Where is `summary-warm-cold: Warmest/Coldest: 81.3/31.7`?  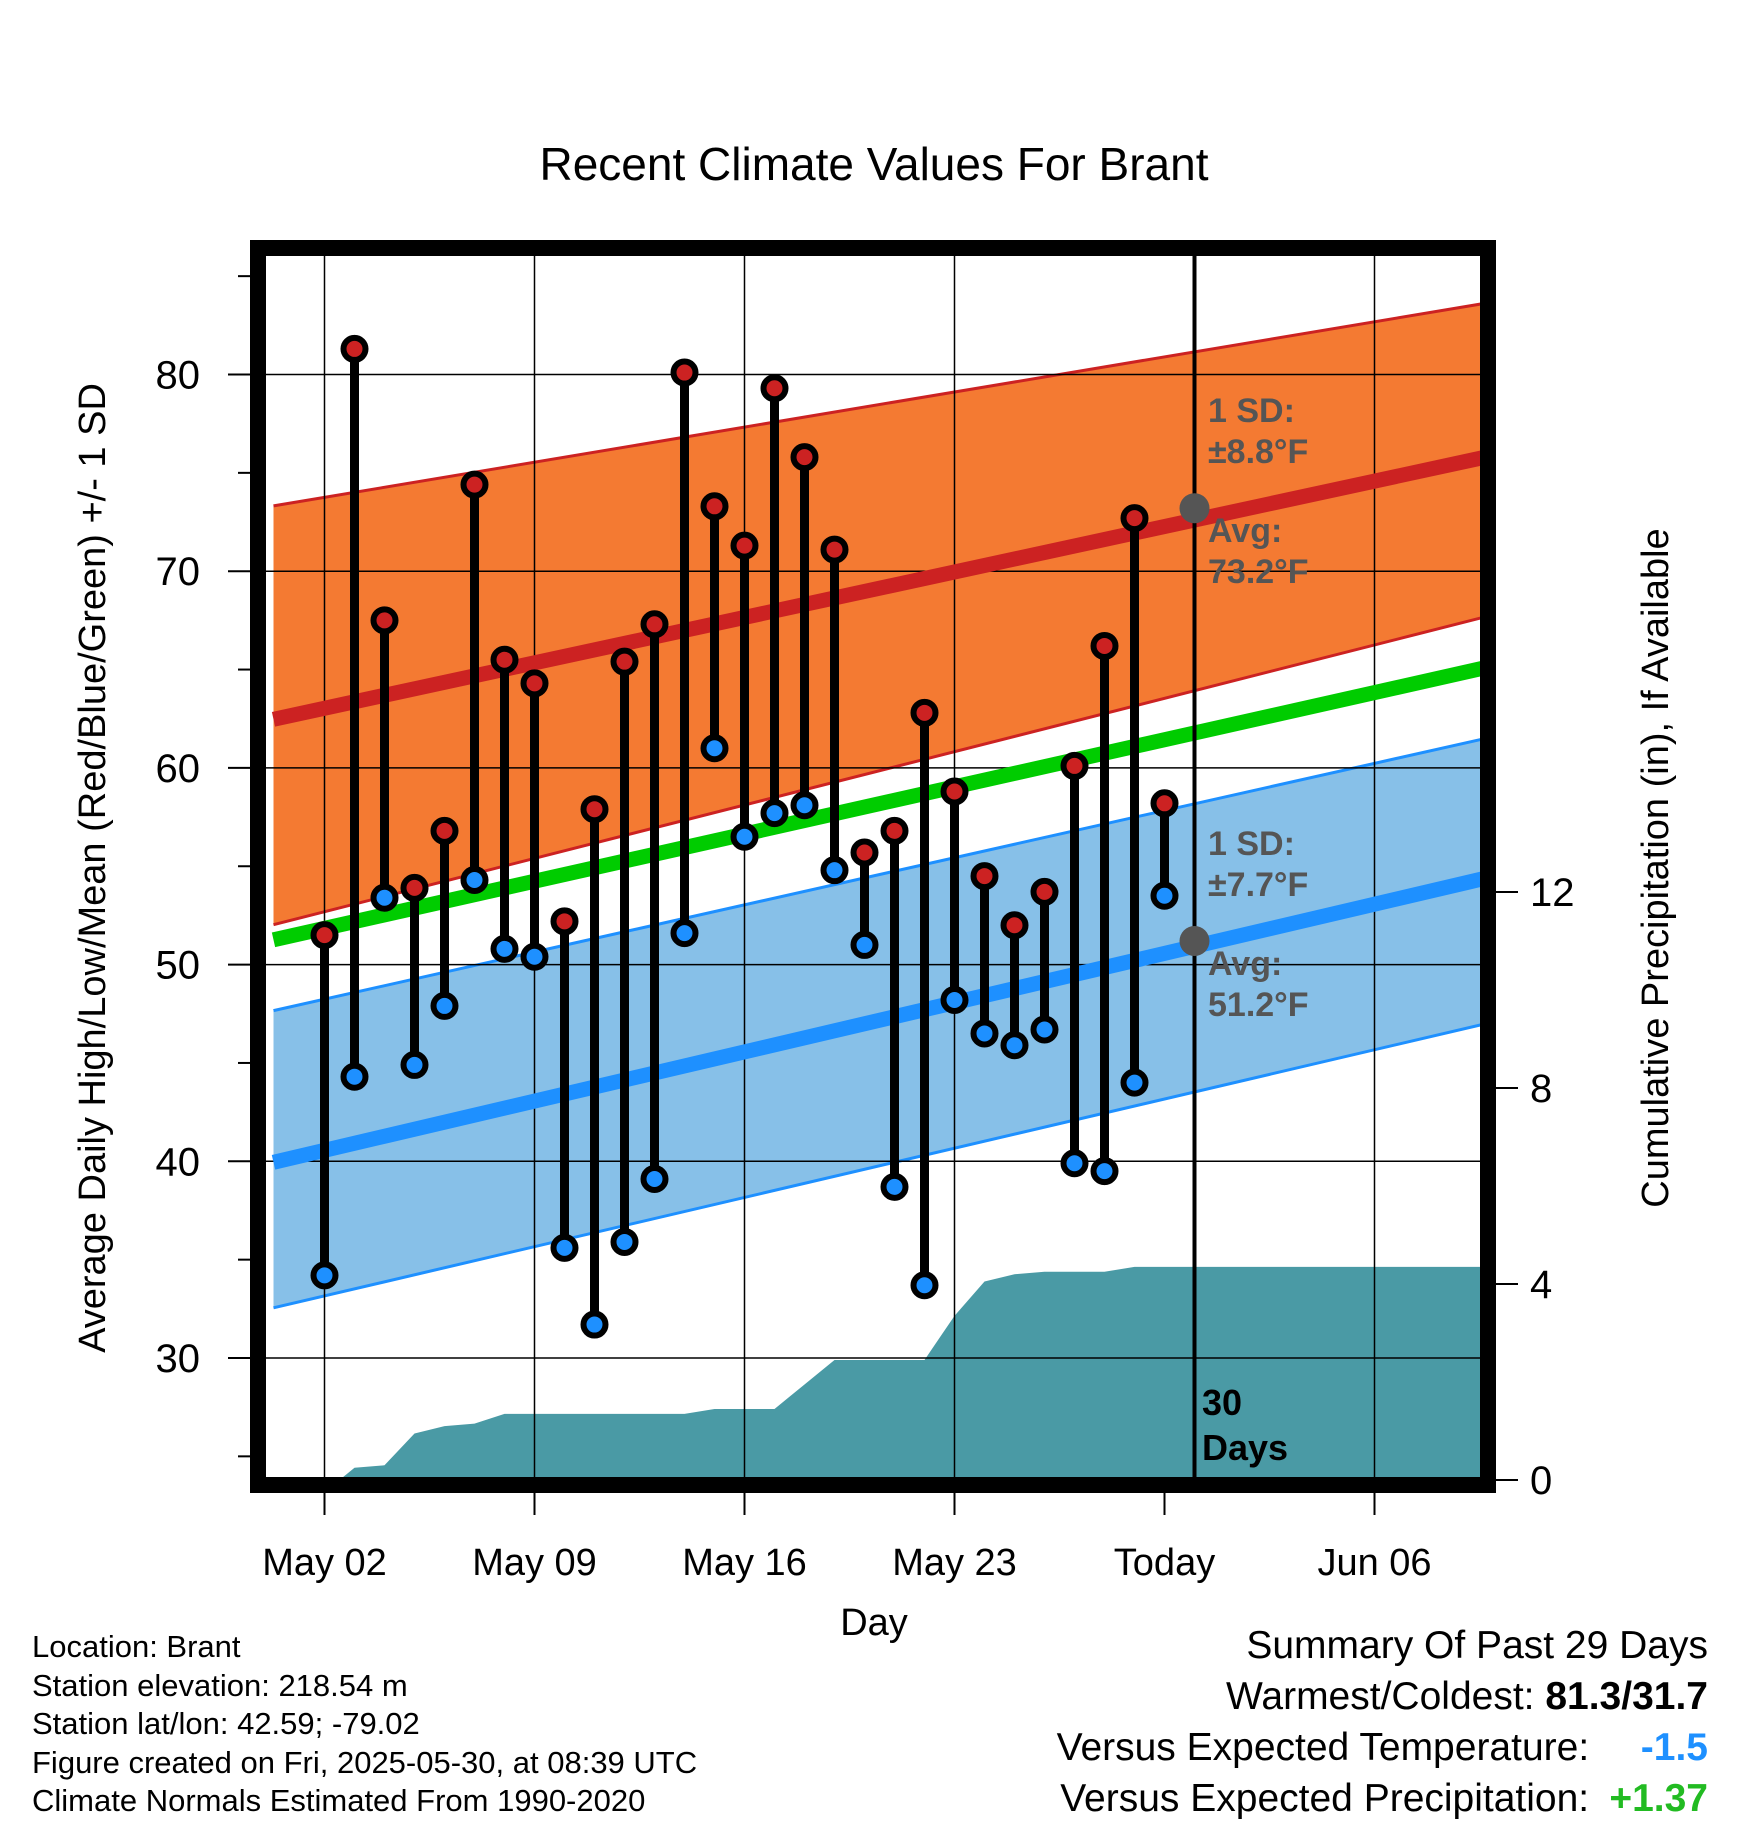
summary-warm-cold: Warmest/Coldest: 81.3/31.7 is located at coordinates (1382, 1696).